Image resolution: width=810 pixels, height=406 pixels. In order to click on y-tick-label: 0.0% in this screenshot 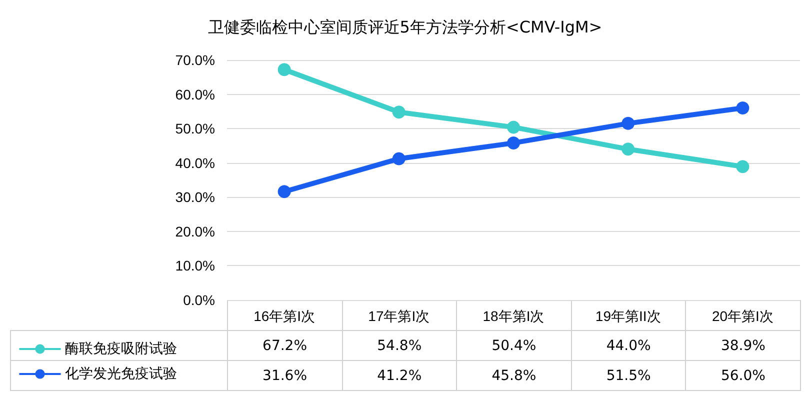, I will do `click(199, 300)`.